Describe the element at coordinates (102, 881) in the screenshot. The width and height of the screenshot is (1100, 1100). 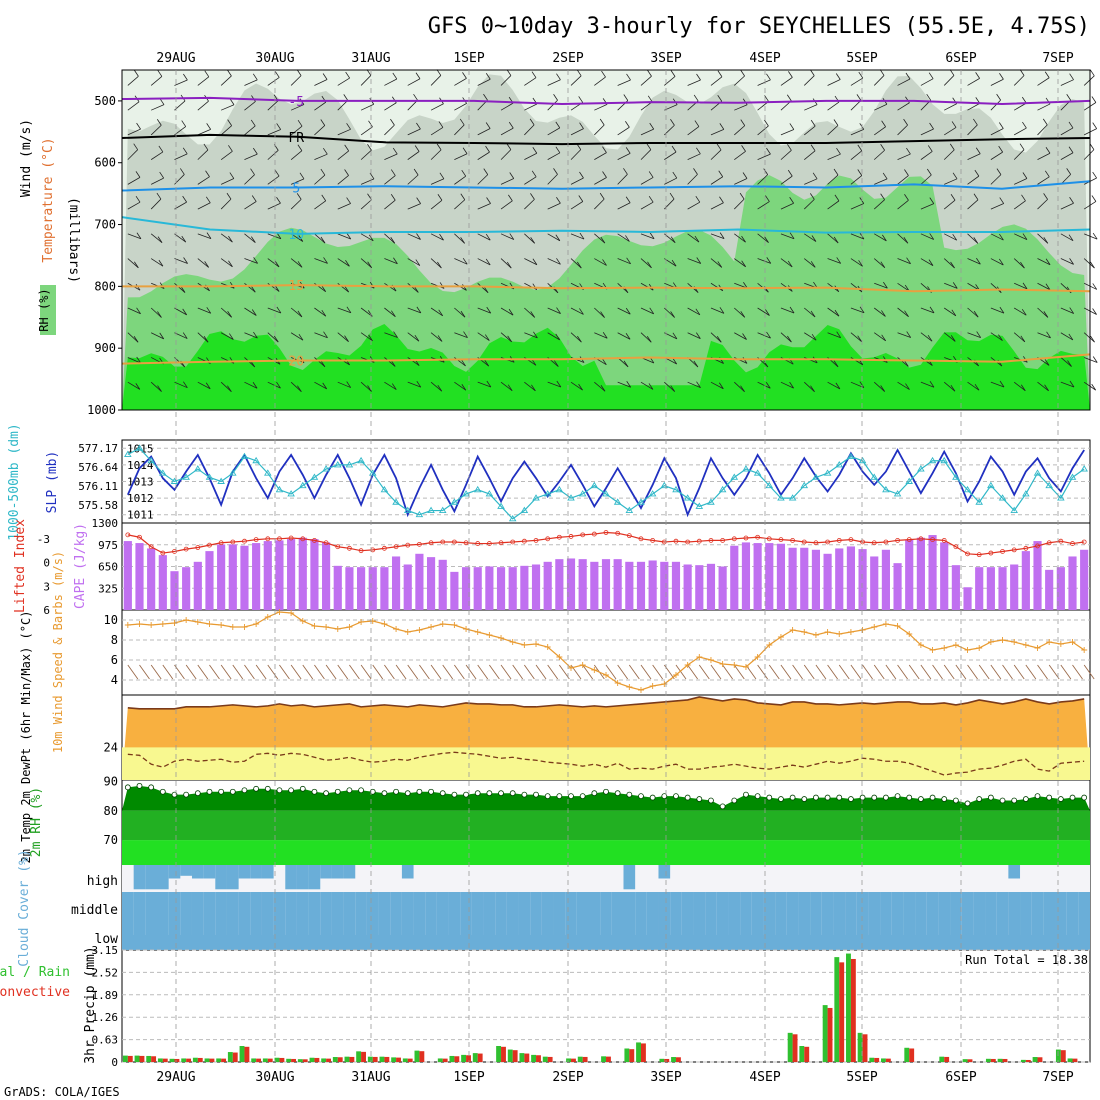
I see `cloud-level-high: high` at that location.